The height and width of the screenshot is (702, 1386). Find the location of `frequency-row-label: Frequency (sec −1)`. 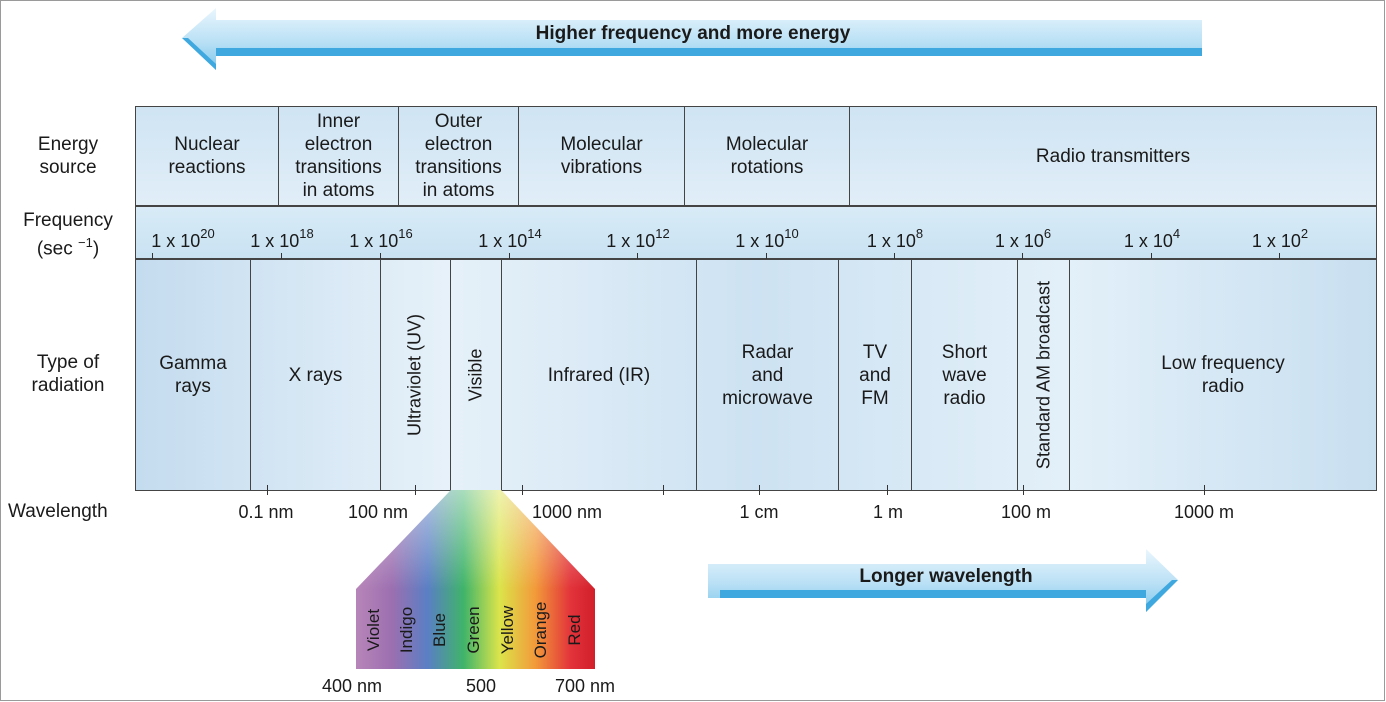

frequency-row-label: Frequency (sec −1) is located at coordinates (68, 235).